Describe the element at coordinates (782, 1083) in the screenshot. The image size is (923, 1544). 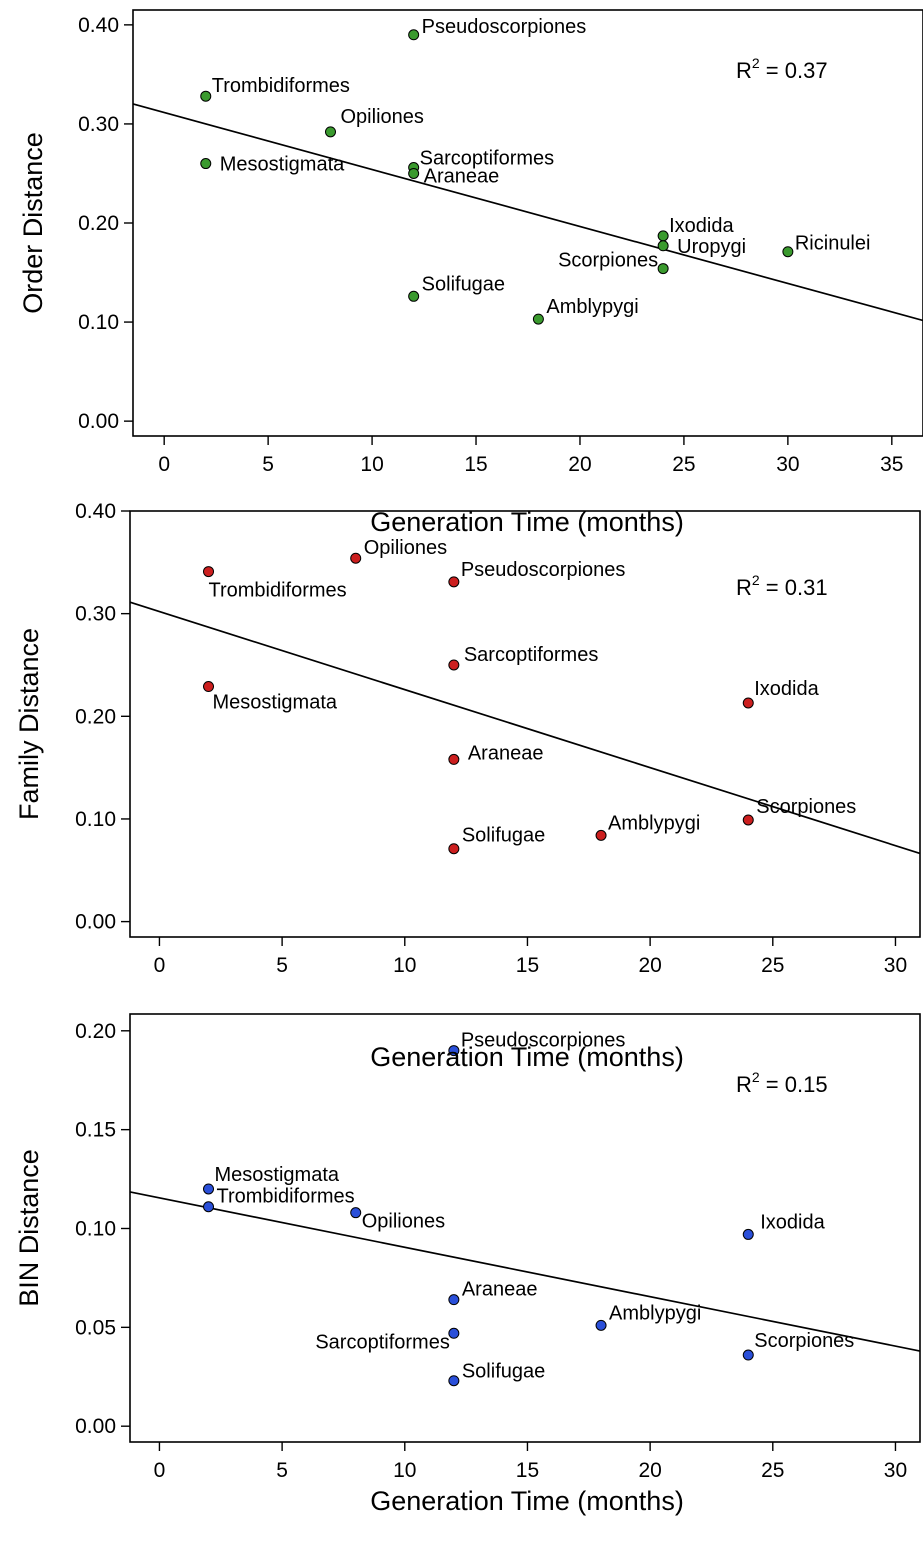
I see `r-squared-label: R2 = 0.15` at that location.